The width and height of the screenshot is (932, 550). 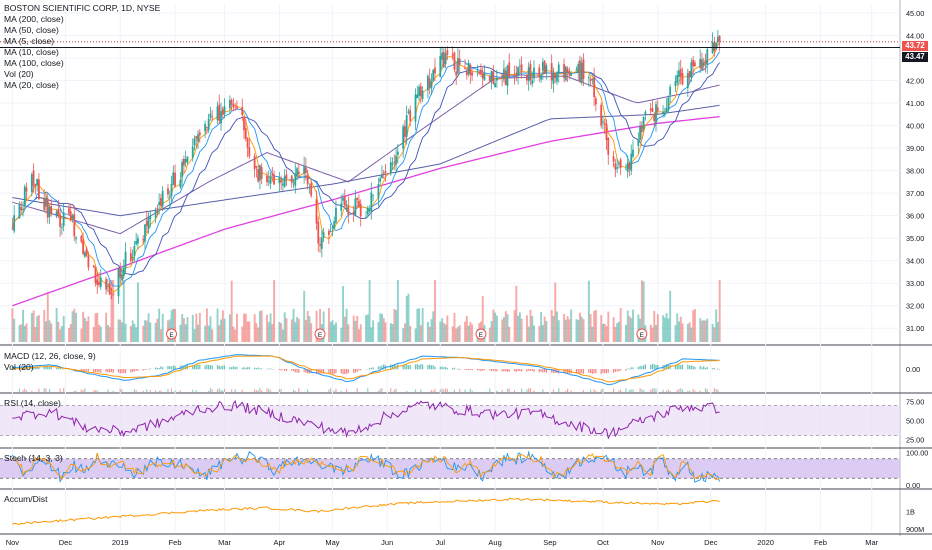 What do you see at coordinates (50, 362) in the screenshot?
I see `macd-legend: MACD (12, 26, close, 9) Vol (20)` at bounding box center [50, 362].